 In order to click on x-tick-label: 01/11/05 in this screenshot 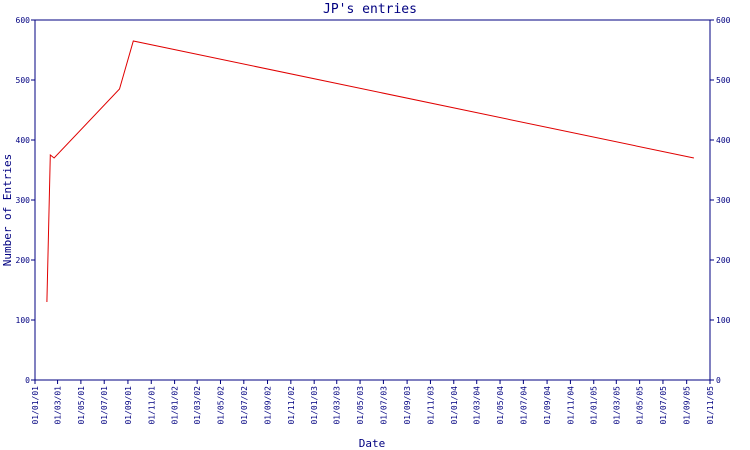, I will do `click(710, 405)`.